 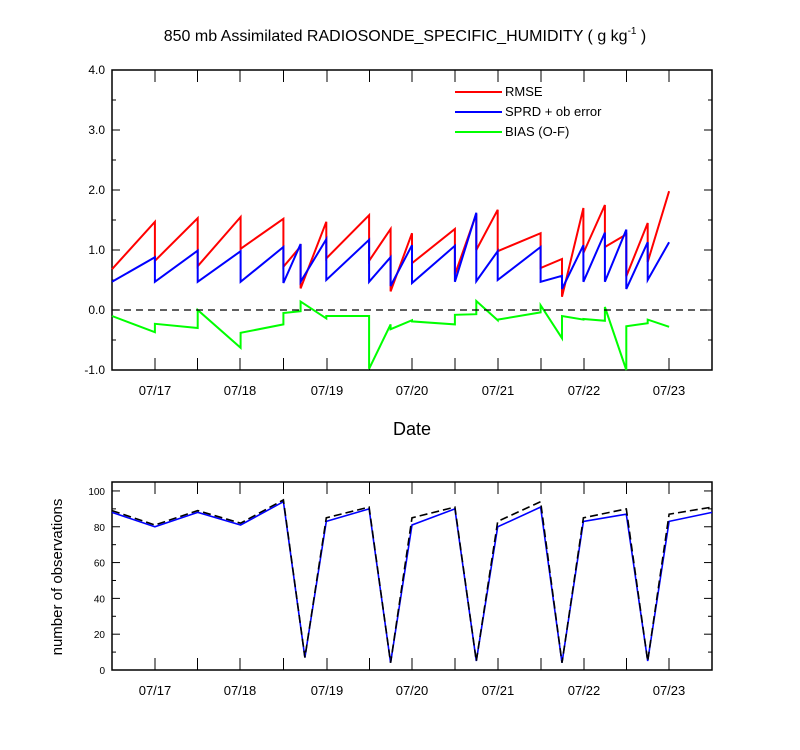 I want to click on rmse-line, so click(x=391, y=244).